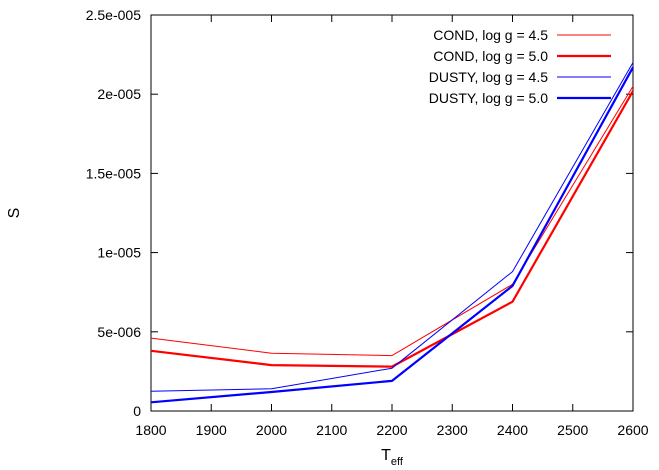  What do you see at coordinates (488, 98) in the screenshot?
I see `legend-label-4: DUSTY, log g = 5.0` at bounding box center [488, 98].